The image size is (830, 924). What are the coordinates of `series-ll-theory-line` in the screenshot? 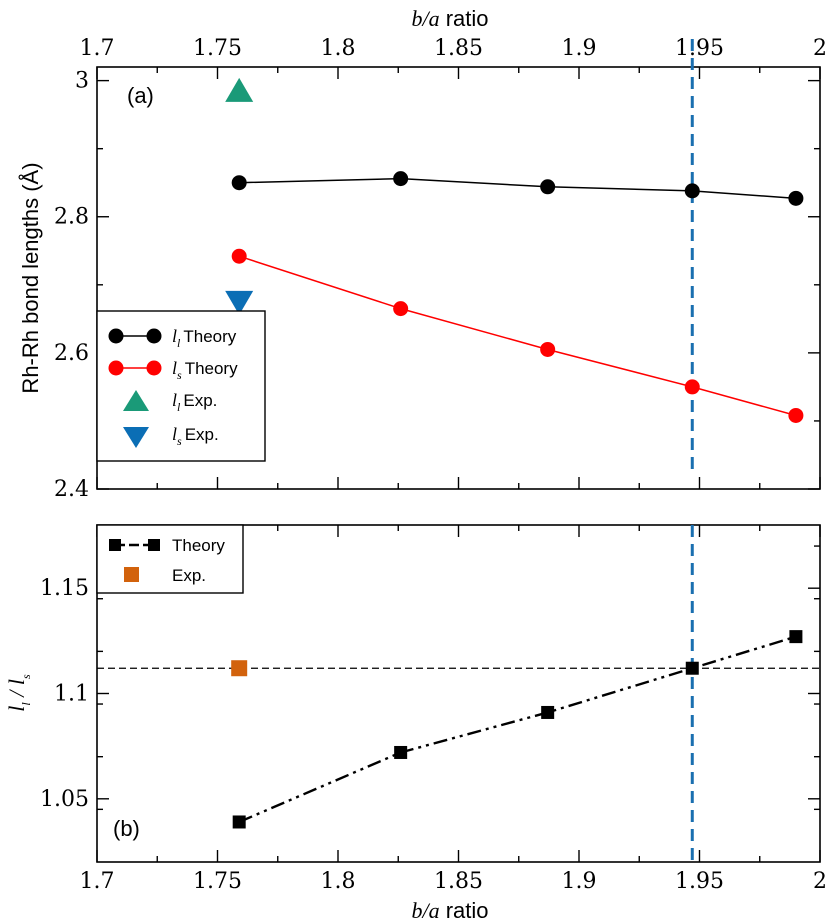 It's located at (517, 188).